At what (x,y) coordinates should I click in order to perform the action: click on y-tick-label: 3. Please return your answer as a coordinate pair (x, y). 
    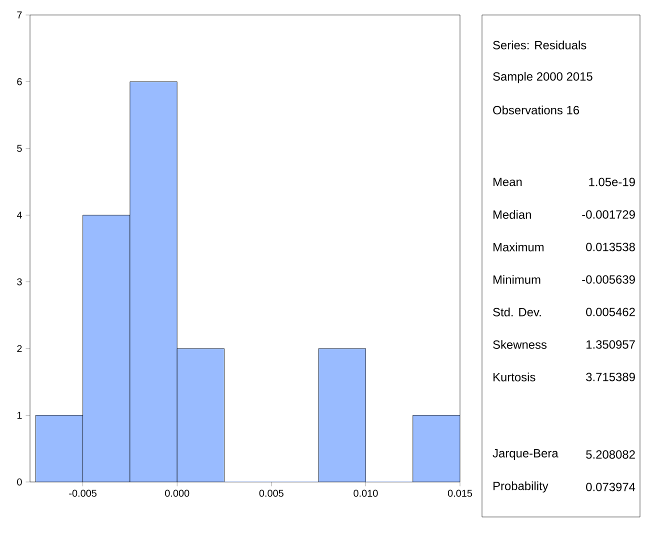
    Looking at the image, I should click on (19, 282).